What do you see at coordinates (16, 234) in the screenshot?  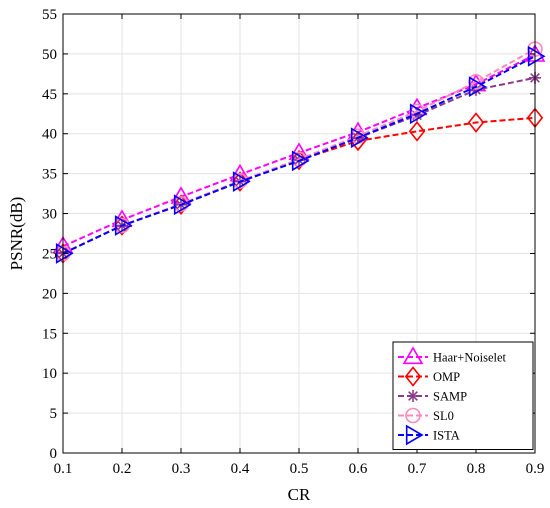 I see `y-axis-title: PSNR(dB)` at bounding box center [16, 234].